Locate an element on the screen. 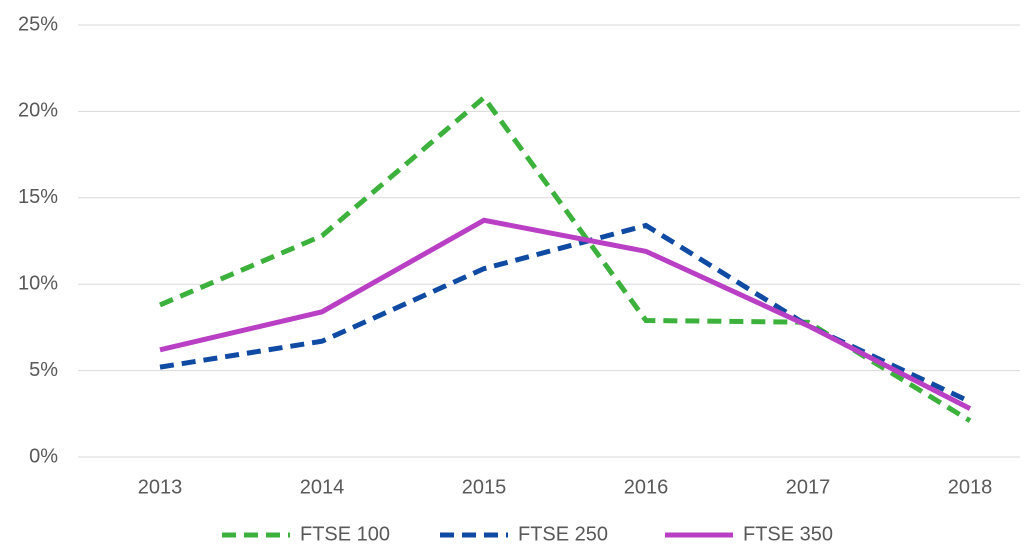 Image resolution: width=1028 pixels, height=545 pixels. x-tick-label: 2015 is located at coordinates (484, 487).